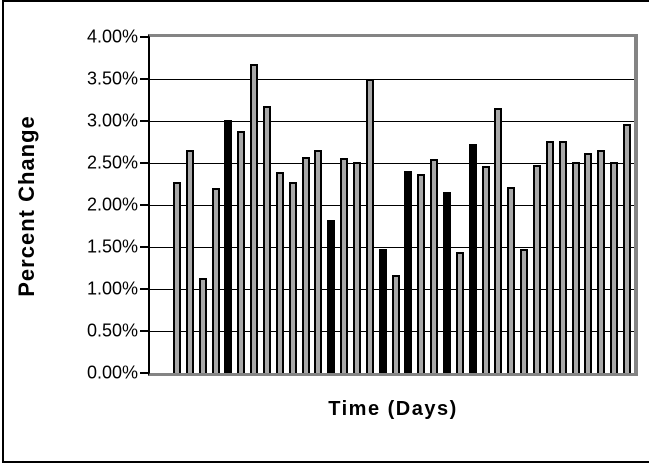 The height and width of the screenshot is (469, 649). What do you see at coordinates (112, 120) in the screenshot?
I see `y-axis-tick-label: 3.00%` at bounding box center [112, 120].